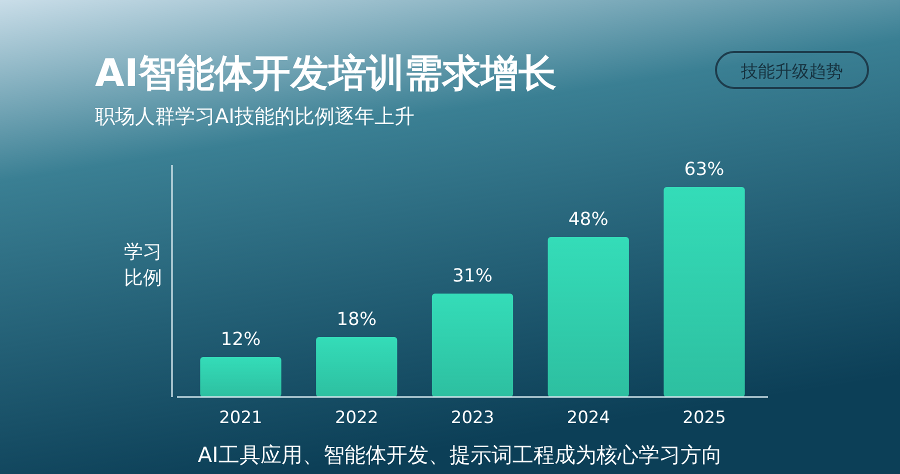 The height and width of the screenshot is (474, 900). I want to click on chart-subtitle: 职场人群学习AI技能的比例逐年上升, so click(255, 116).